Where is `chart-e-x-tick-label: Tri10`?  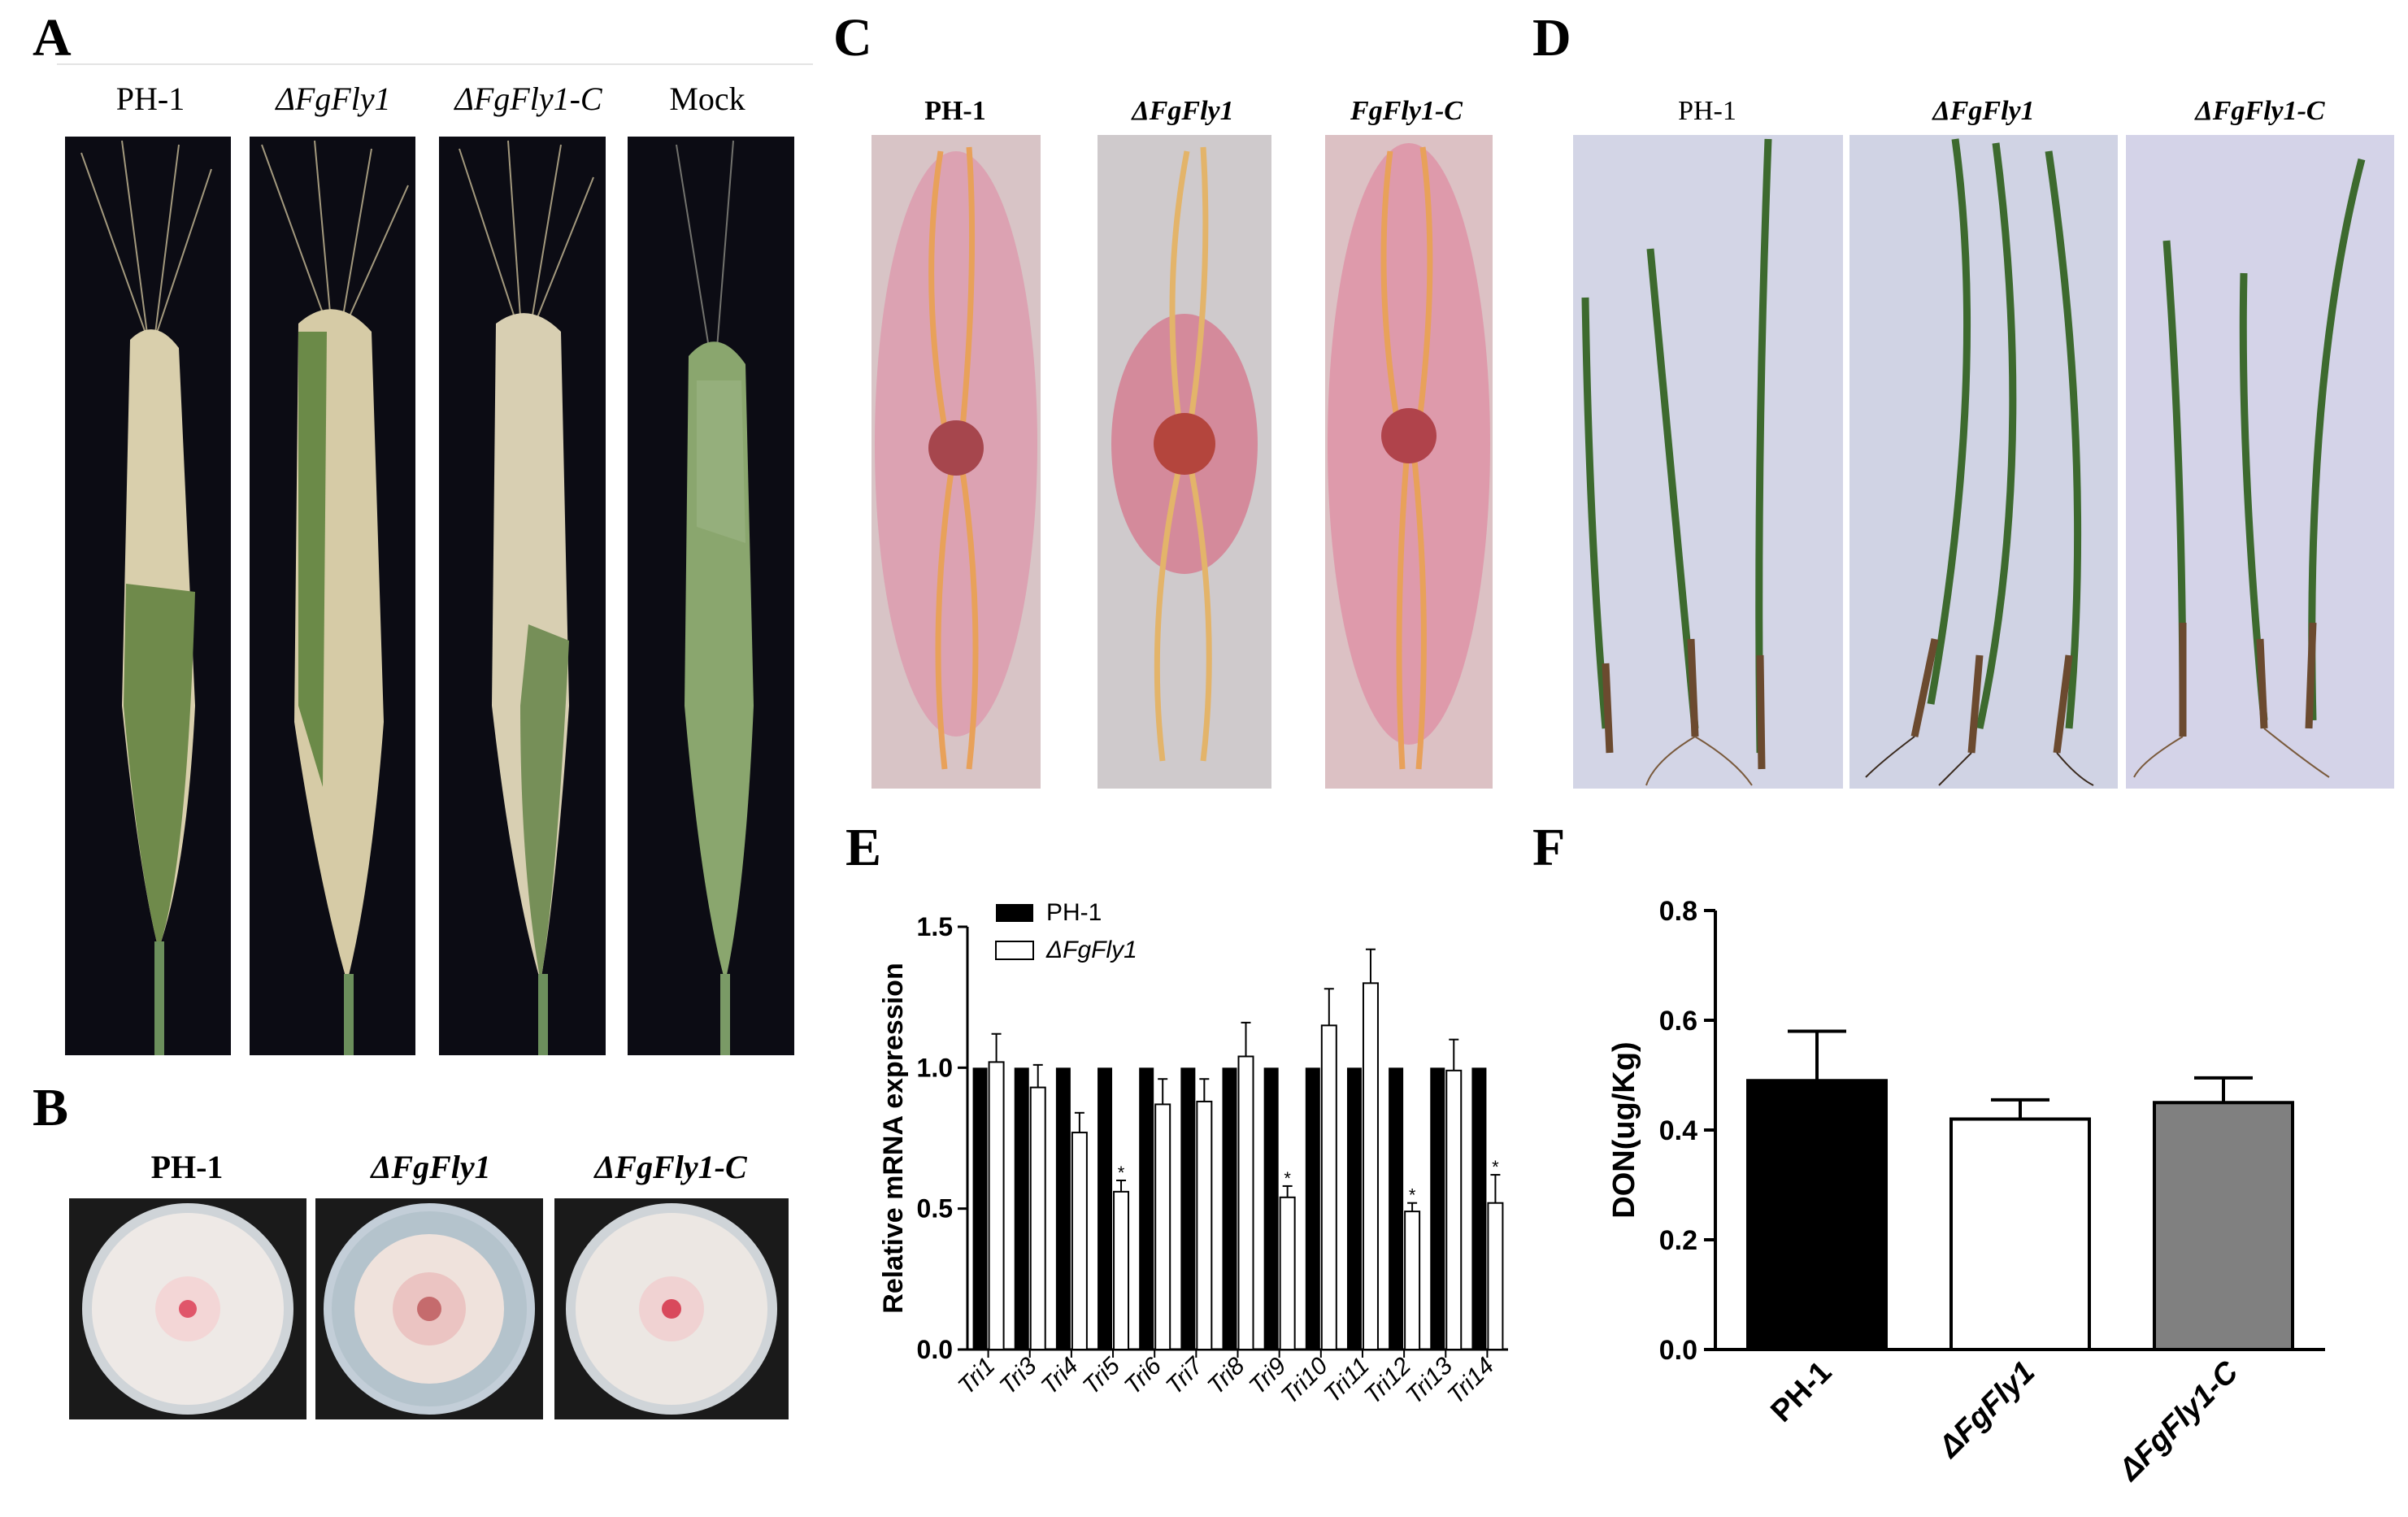 chart-e-x-tick-label: Tri10 is located at coordinates (1304, 1380).